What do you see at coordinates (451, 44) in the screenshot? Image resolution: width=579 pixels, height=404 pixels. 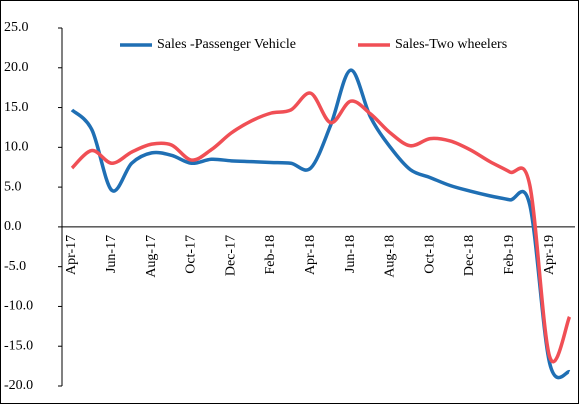 I see `legend-label: Sales-Two wheelers` at bounding box center [451, 44].